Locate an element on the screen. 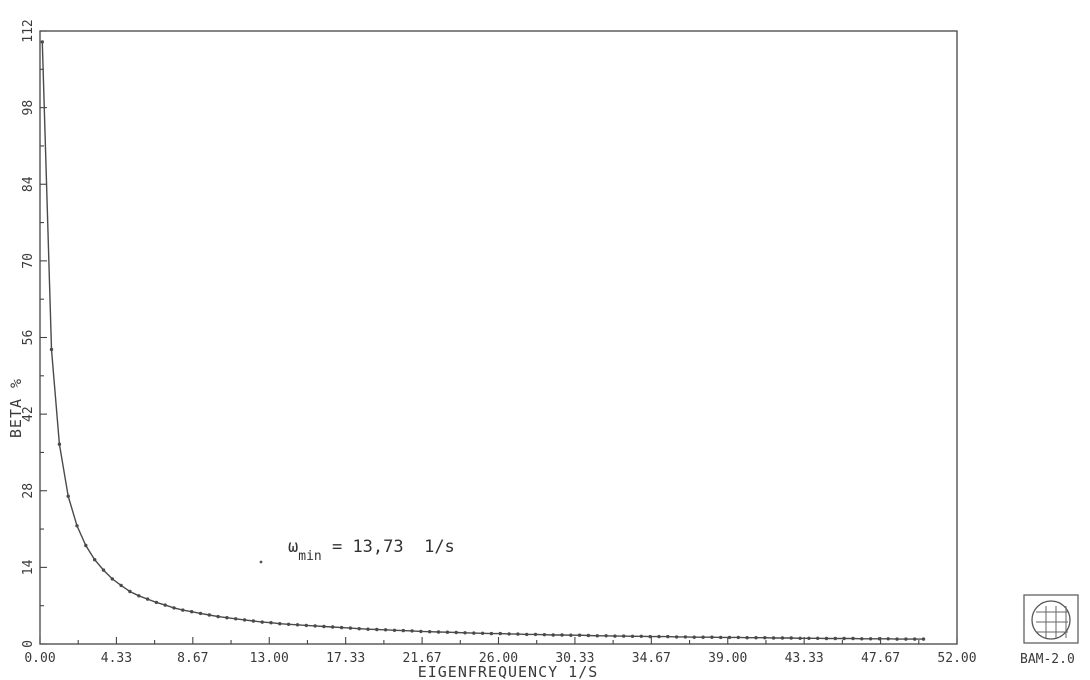 The width and height of the screenshot is (1090, 680). stray-mark is located at coordinates (261, 562).